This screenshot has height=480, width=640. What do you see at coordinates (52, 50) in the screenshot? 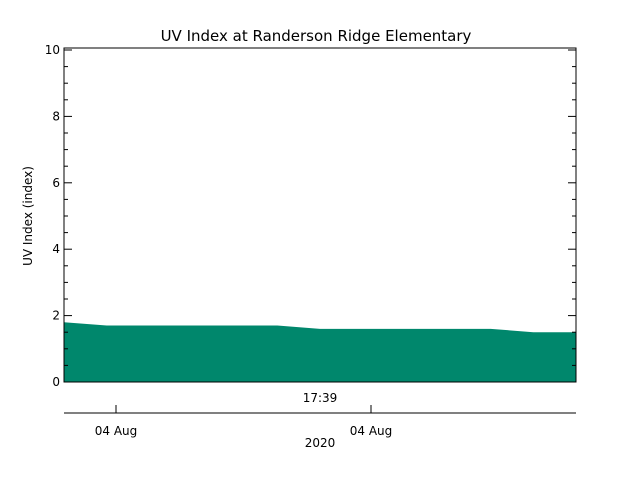
I see `y-tick-label: 10` at bounding box center [52, 50].